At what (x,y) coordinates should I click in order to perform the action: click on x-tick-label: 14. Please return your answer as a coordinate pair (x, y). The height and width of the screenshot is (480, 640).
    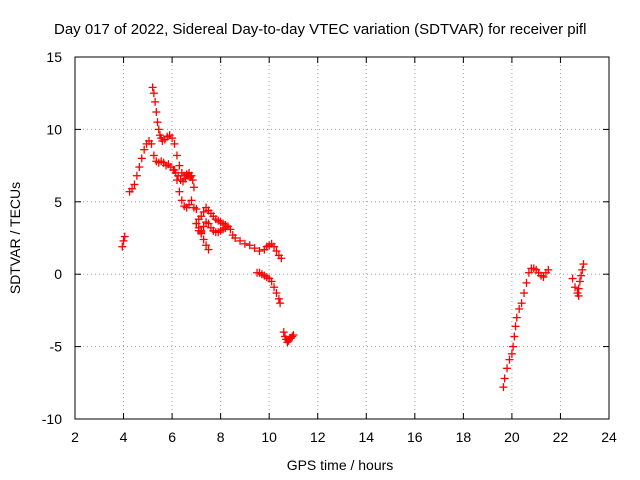
    Looking at the image, I should click on (366, 437).